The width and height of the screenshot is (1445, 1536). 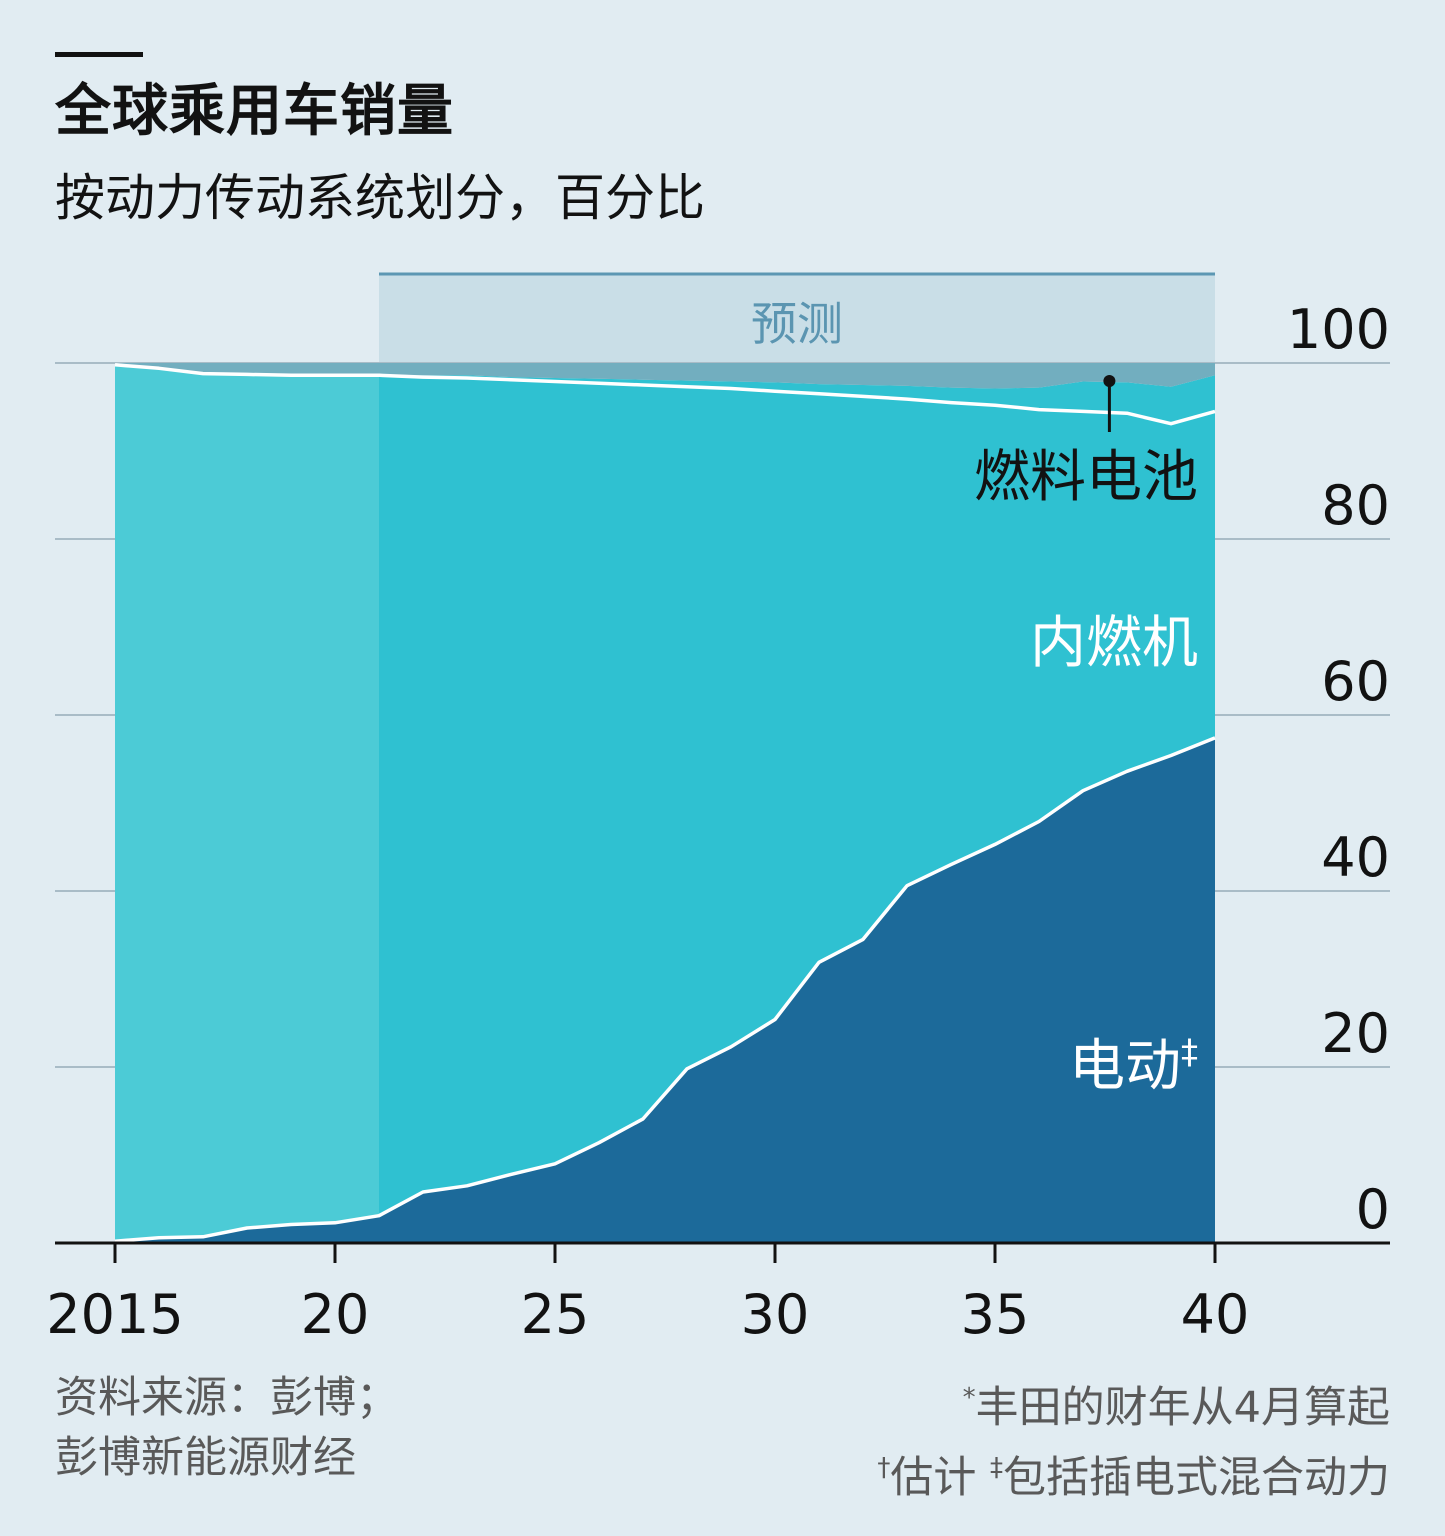 I want to click on series-label-fuel-cell: 燃料电池, so click(x=1086, y=477).